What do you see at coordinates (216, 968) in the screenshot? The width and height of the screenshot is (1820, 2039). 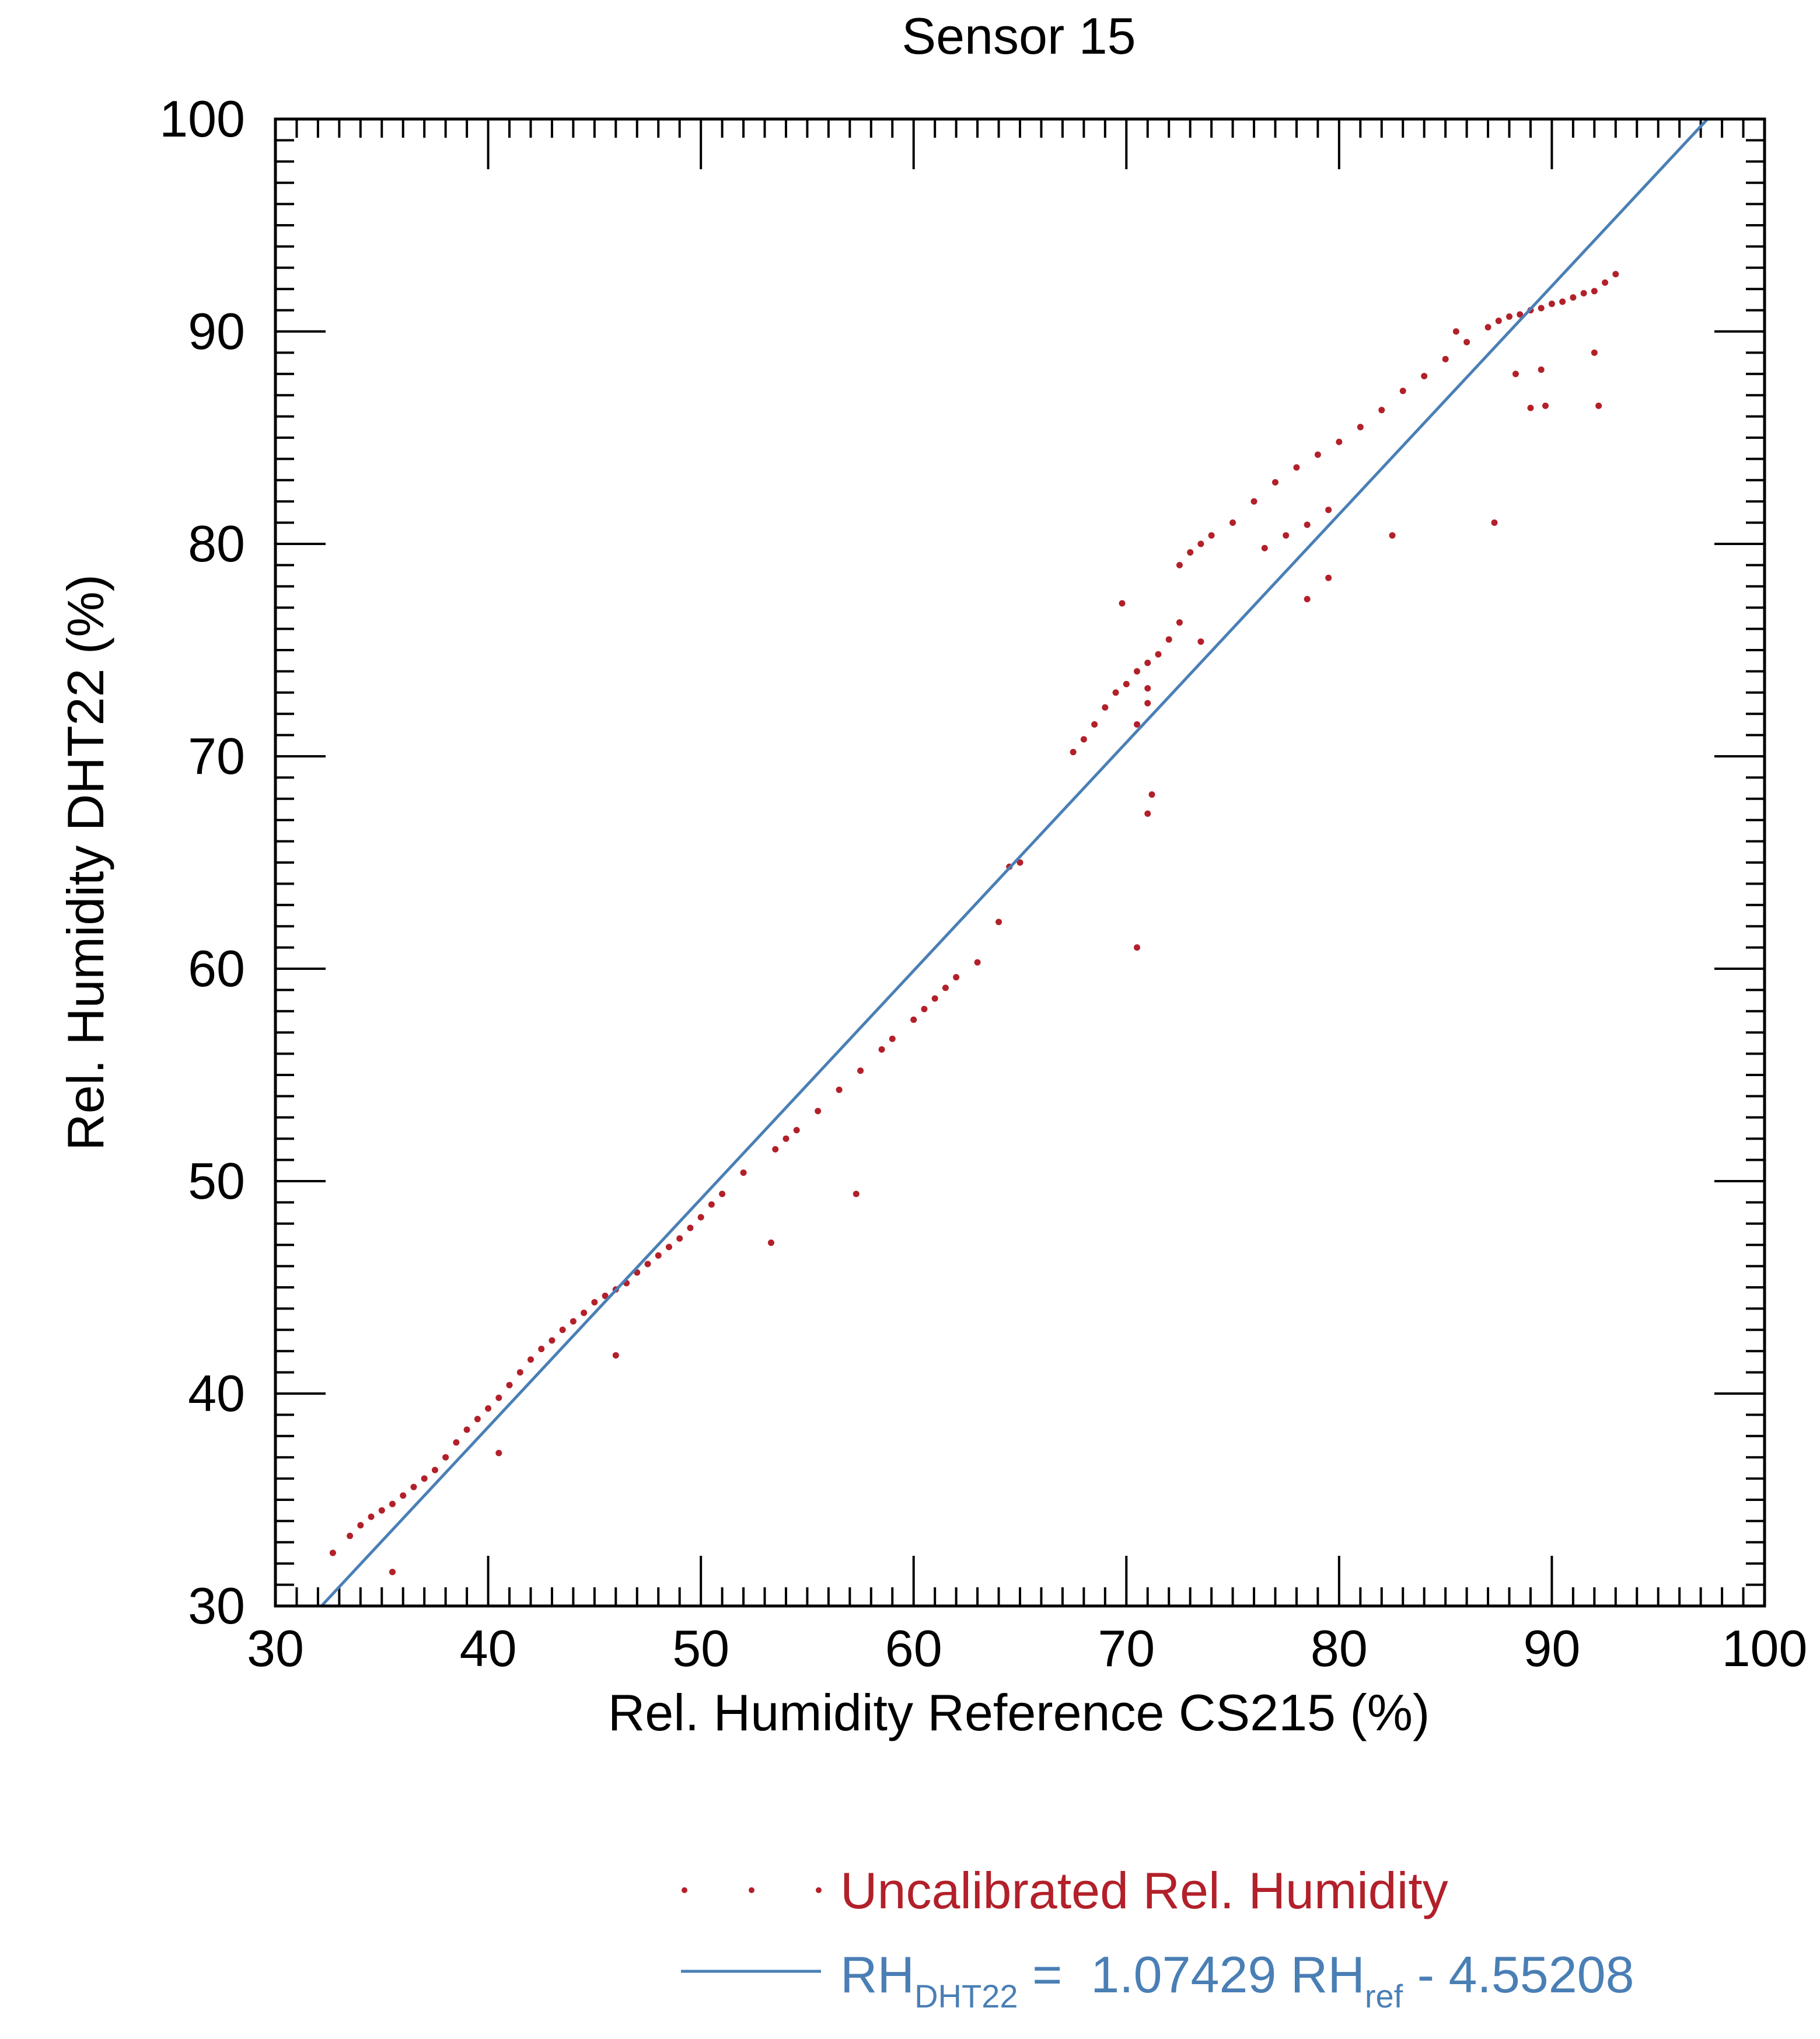 I see `y-tick-label: 60` at bounding box center [216, 968].